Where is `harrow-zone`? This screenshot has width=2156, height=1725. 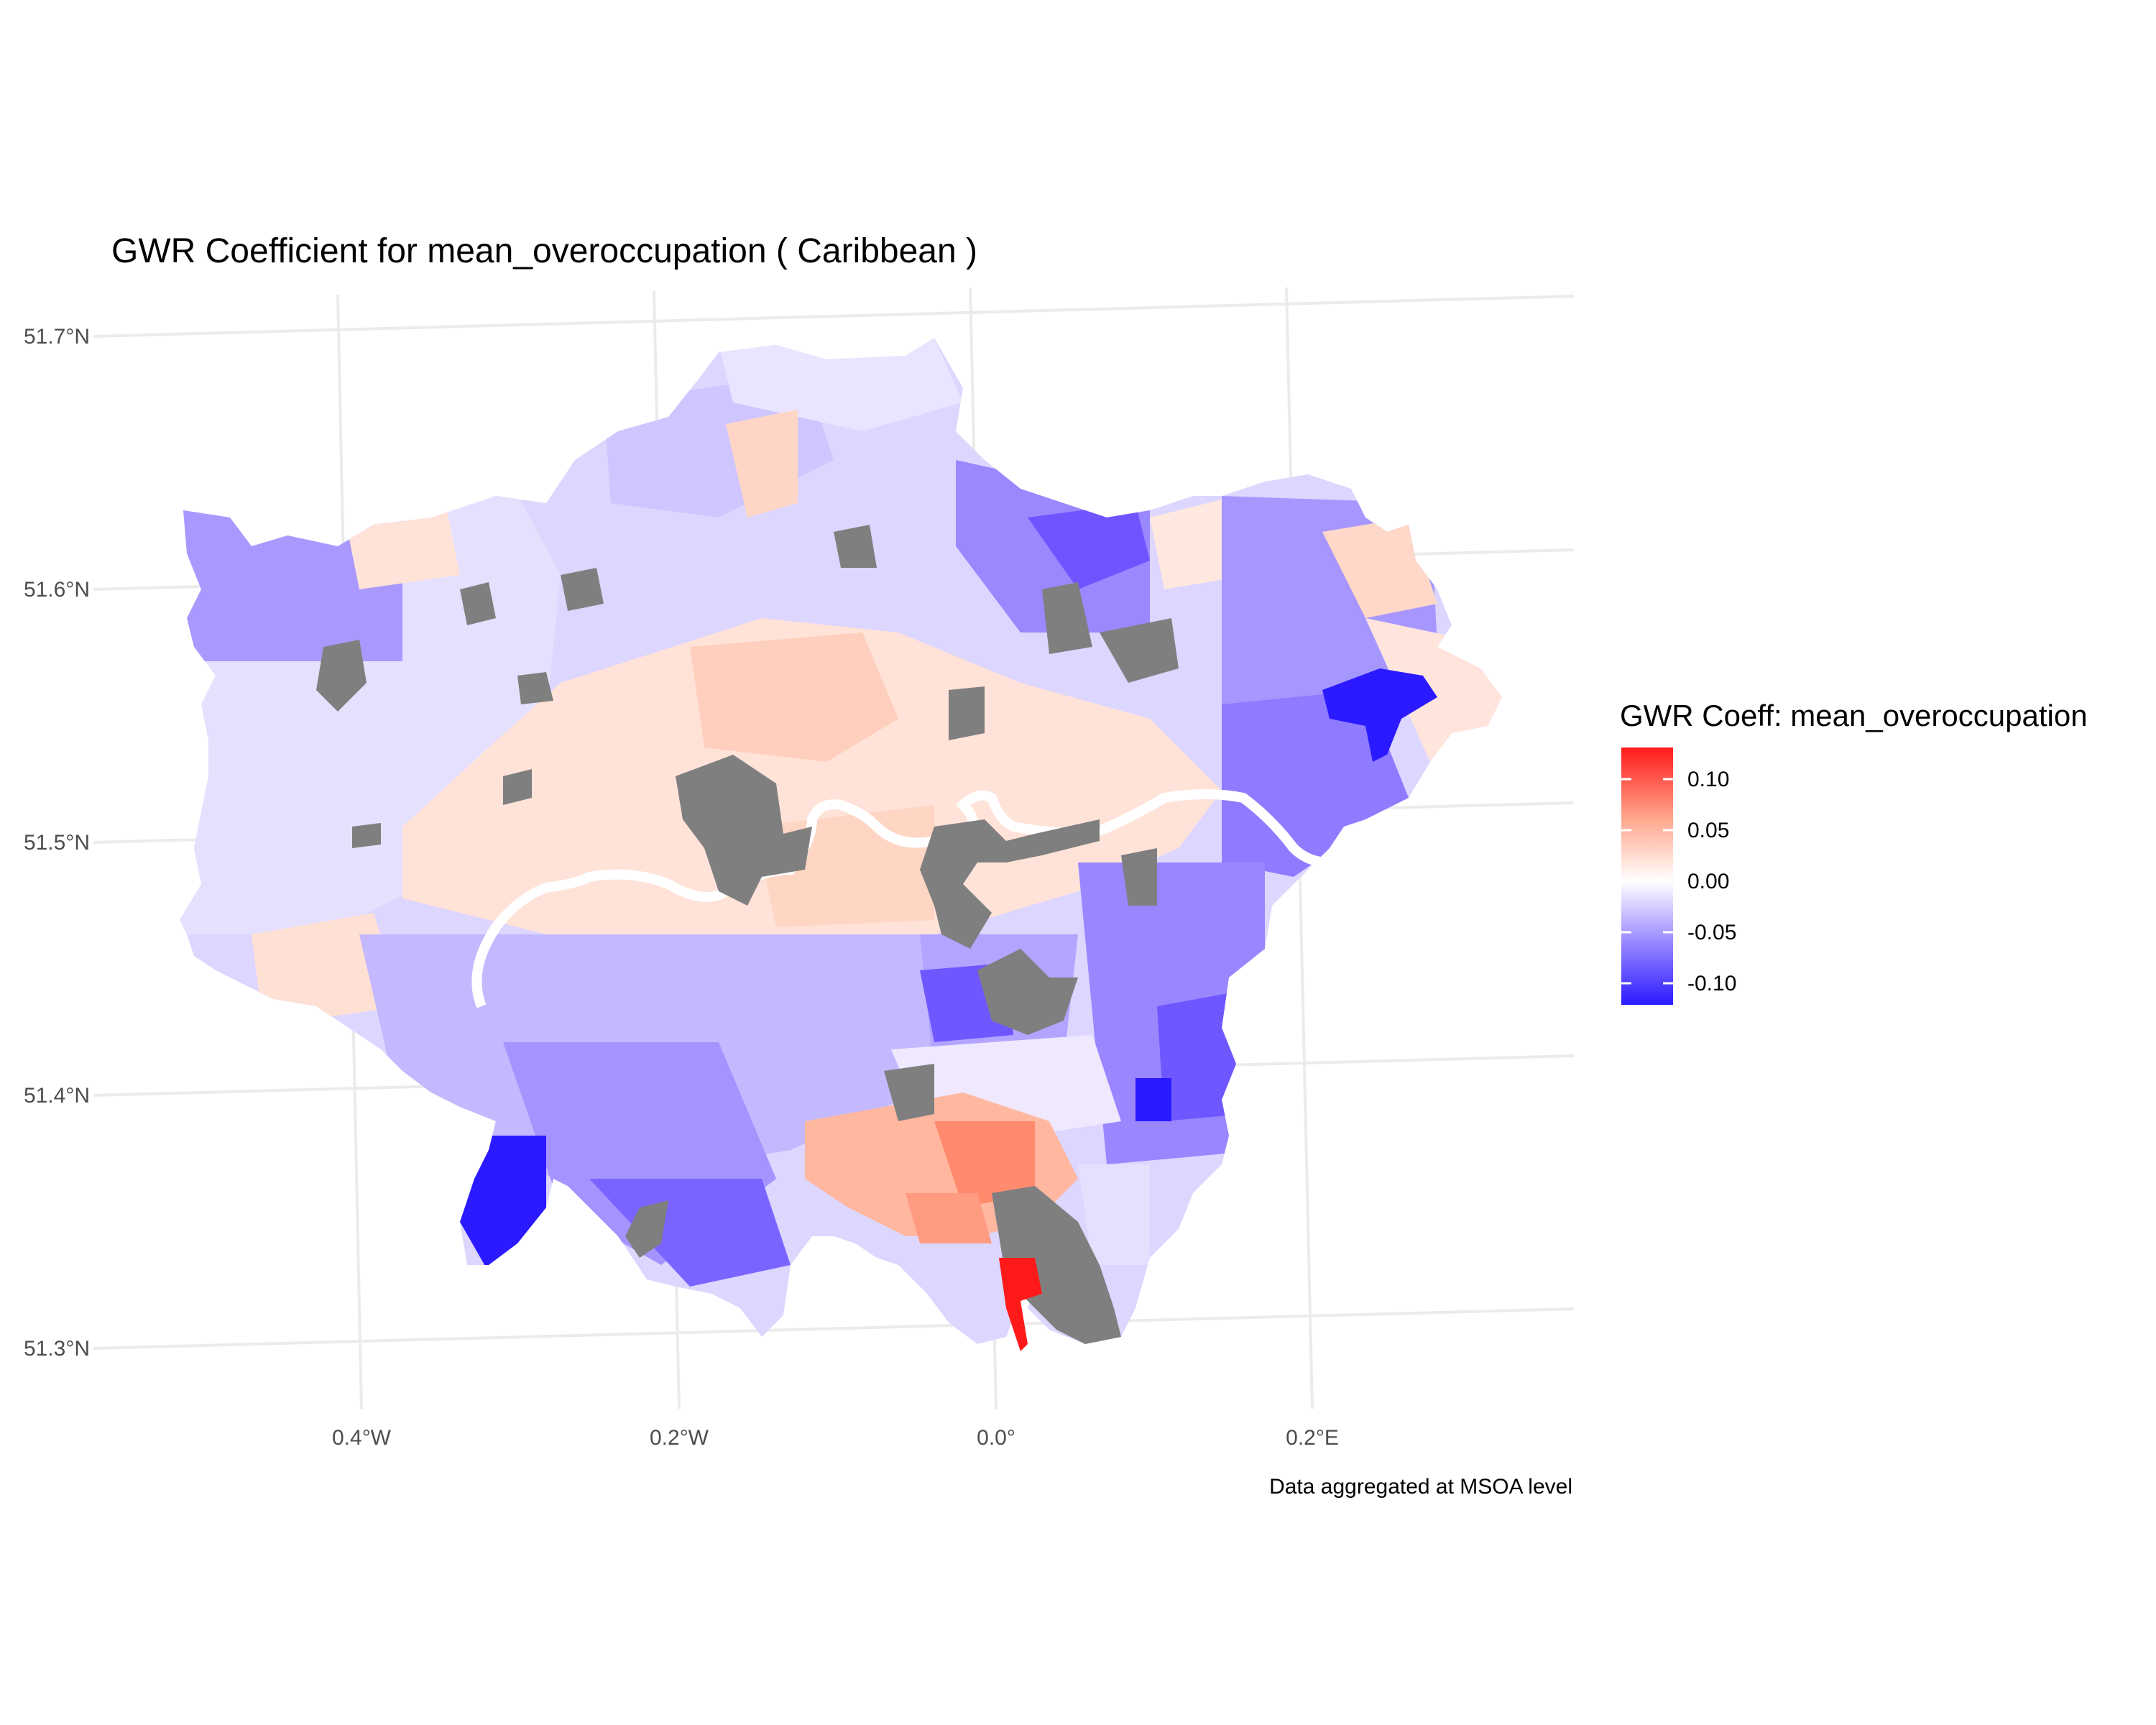
harrow-zone is located at coordinates (402, 546).